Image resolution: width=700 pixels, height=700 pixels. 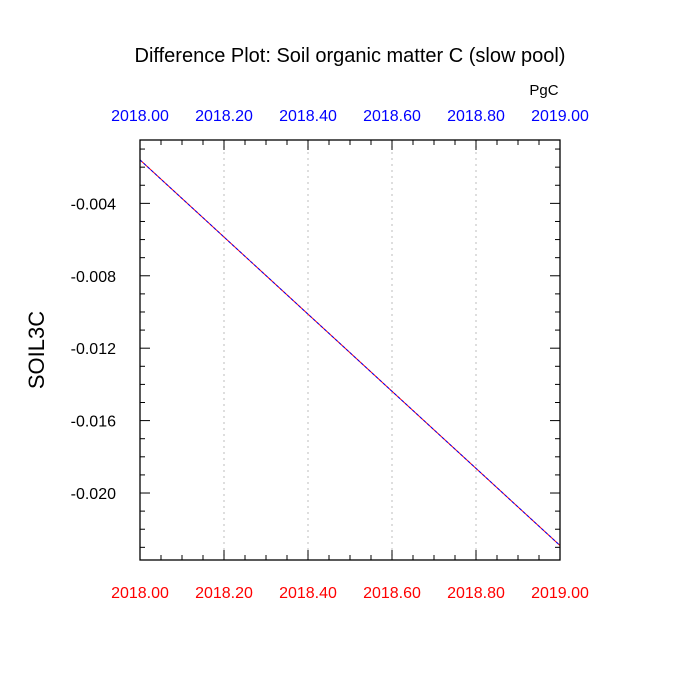 What do you see at coordinates (392, 116) in the screenshot?
I see `x-tick-label-top: 2018.60` at bounding box center [392, 116].